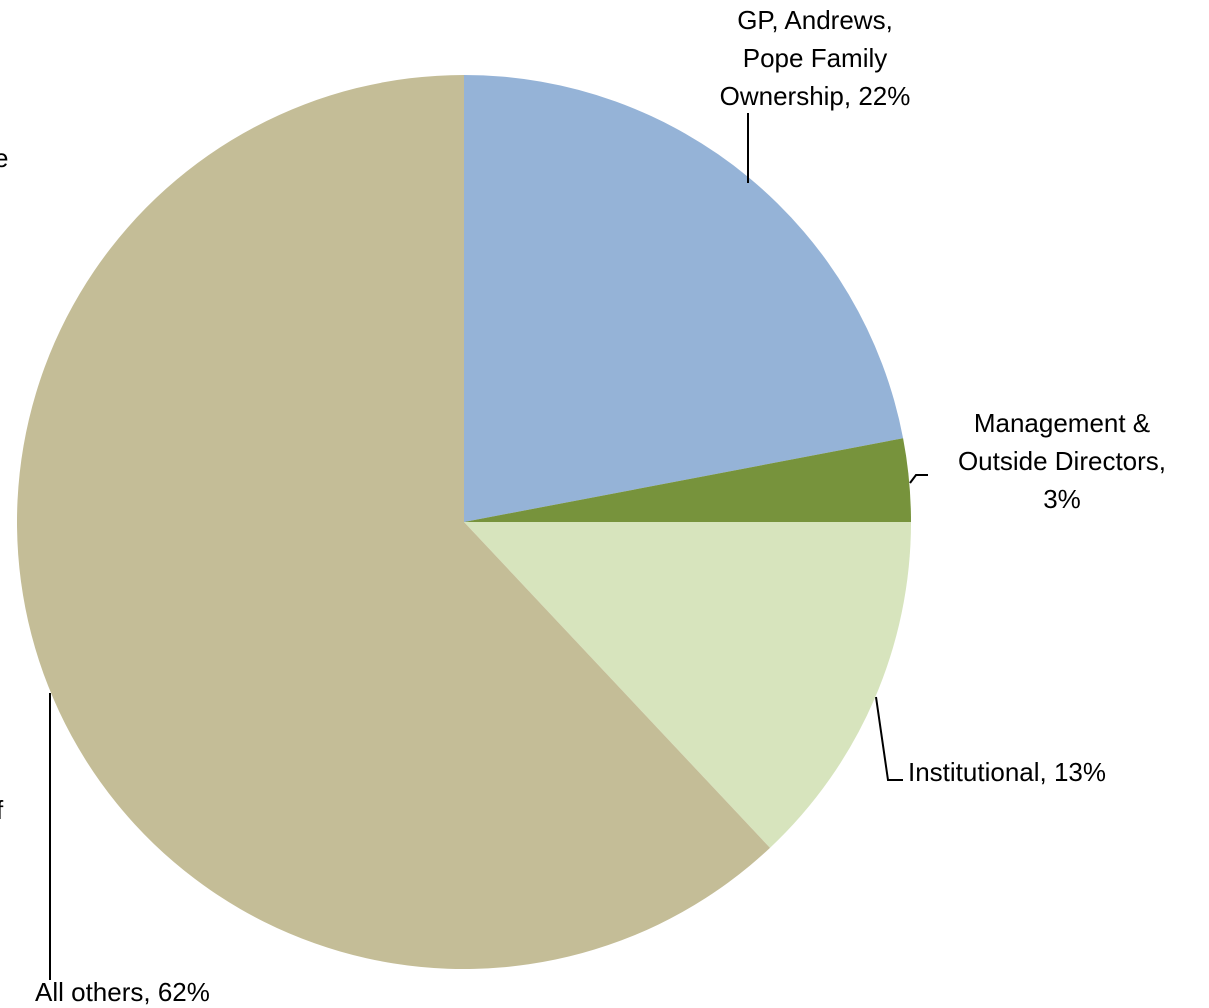 The height and width of the screenshot is (1008, 1209). Describe the element at coordinates (2, 810) in the screenshot. I see `cropped-text: f` at that location.